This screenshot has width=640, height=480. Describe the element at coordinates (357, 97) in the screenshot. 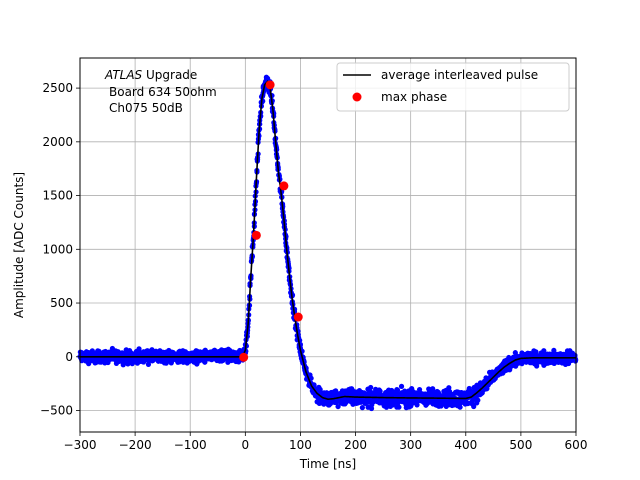

I see `legend-marker-swatch` at that location.